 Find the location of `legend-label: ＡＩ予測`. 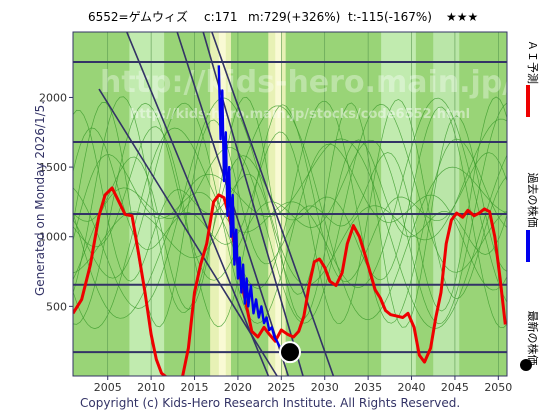

legend-label: ＡＩ予測 is located at coordinates (533, 62).